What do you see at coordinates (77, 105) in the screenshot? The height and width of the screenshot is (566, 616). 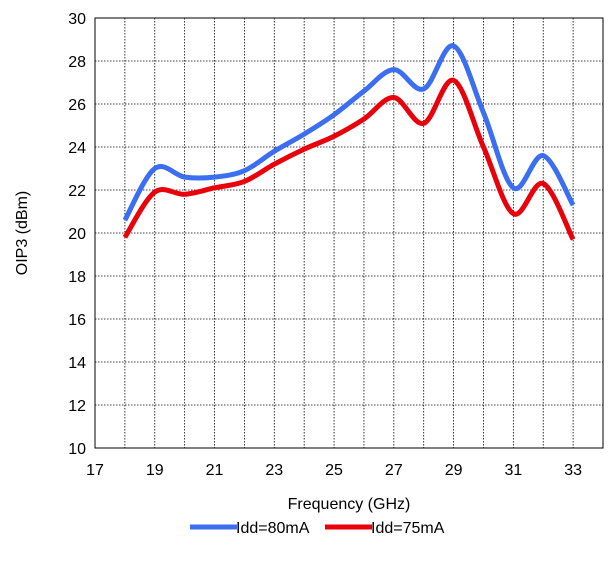 I see `y-tick-label: 26` at bounding box center [77, 105].